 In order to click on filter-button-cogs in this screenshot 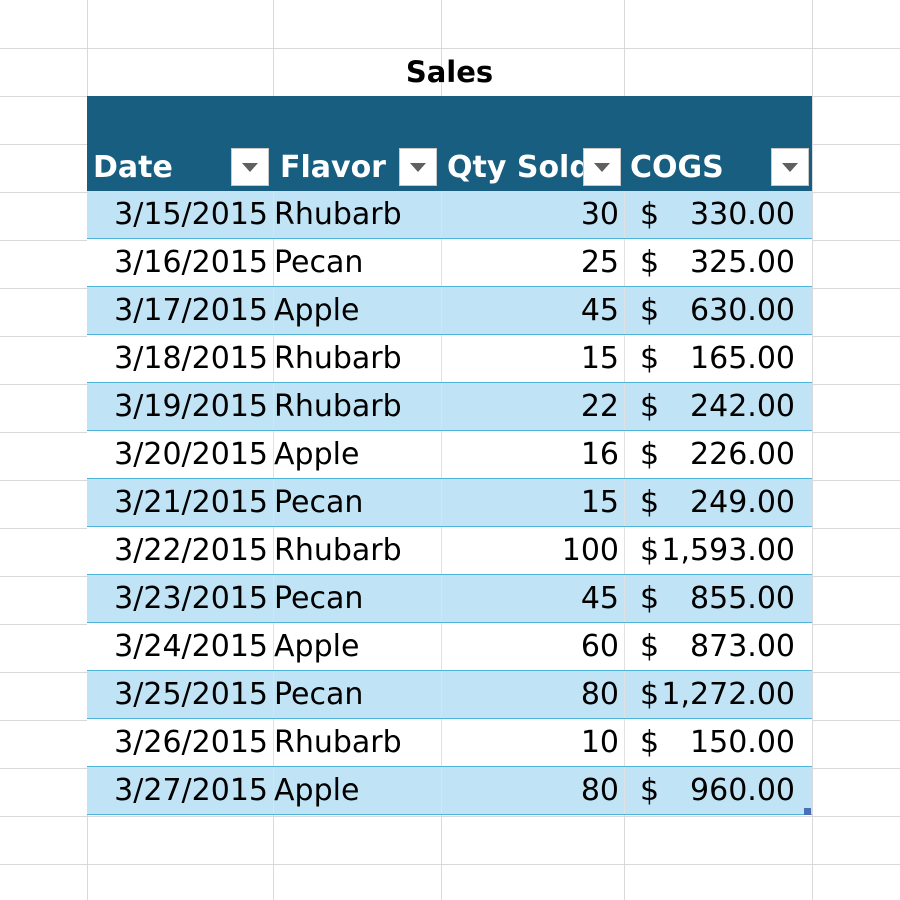, I will do `click(790, 167)`.